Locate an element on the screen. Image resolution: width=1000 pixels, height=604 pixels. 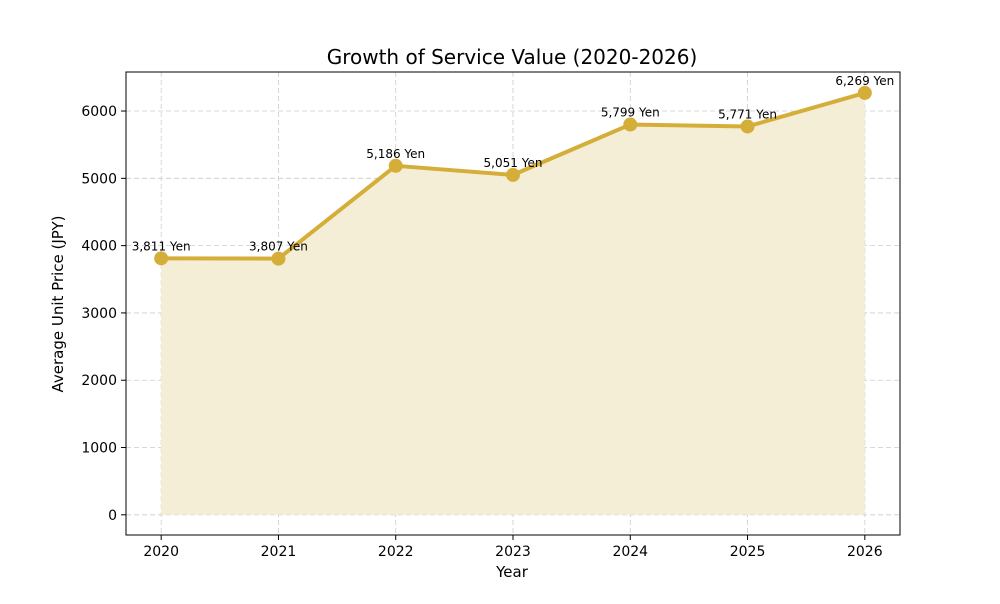
y-tick-label: 0 is located at coordinates (112, 516).